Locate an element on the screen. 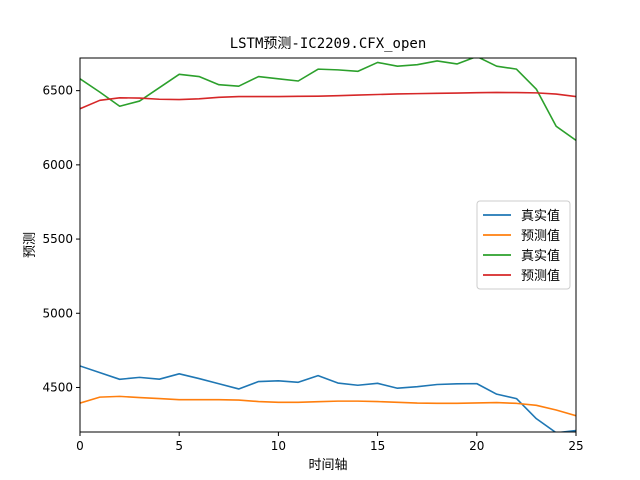 The image size is (640, 480). x-axis: 0 5 10 15 20 25 is located at coordinates (330, 442).